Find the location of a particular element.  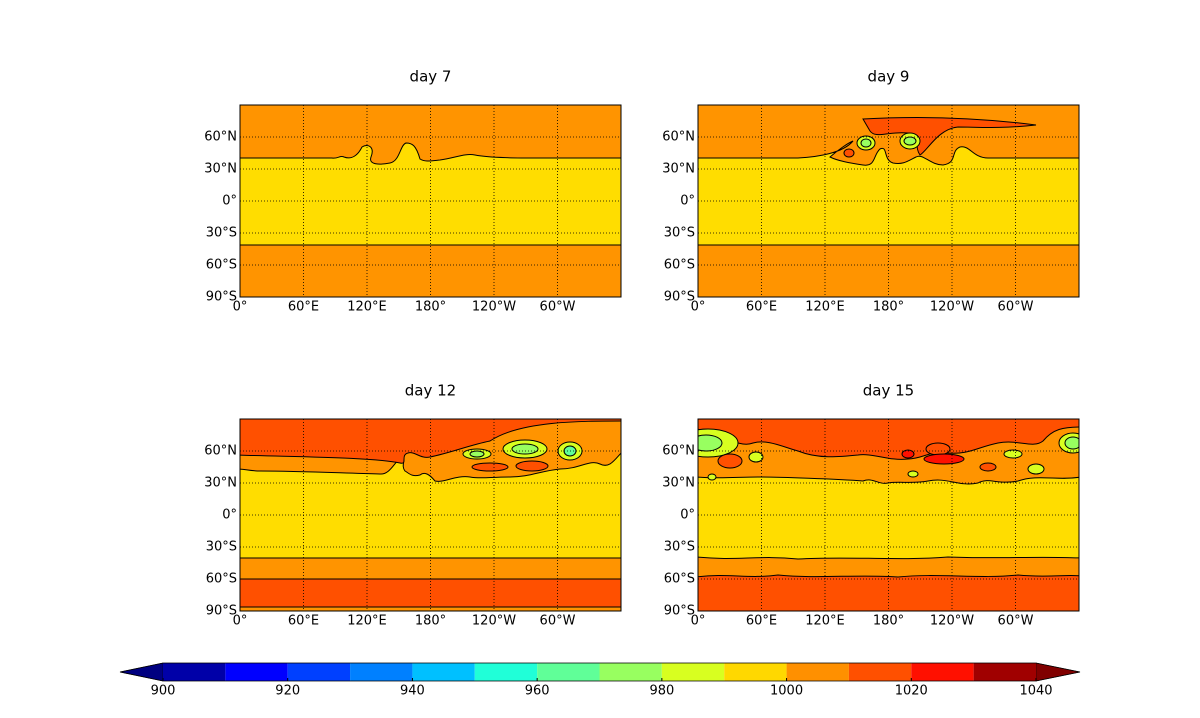

colorbar-tick-label: 900 is located at coordinates (163, 691).